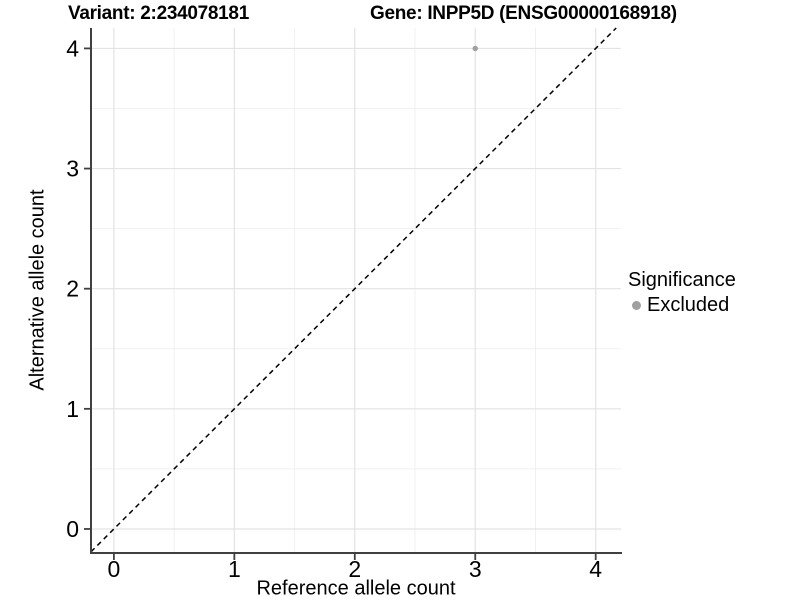  What do you see at coordinates (636, 305) in the screenshot?
I see `legend-point-swatch-icon` at bounding box center [636, 305].